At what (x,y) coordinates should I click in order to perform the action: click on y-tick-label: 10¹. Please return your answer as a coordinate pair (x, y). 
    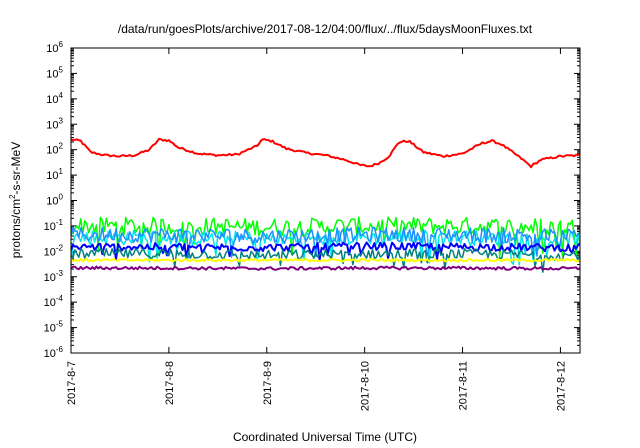
    Looking at the image, I should click on (54, 174).